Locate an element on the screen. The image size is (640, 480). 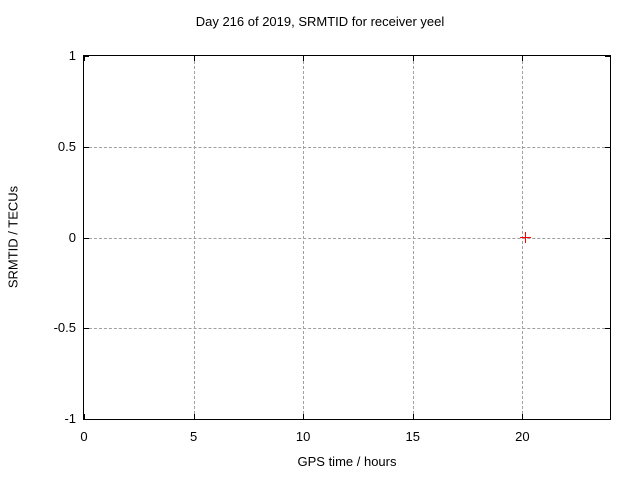
data-point-marker is located at coordinates (526, 237).